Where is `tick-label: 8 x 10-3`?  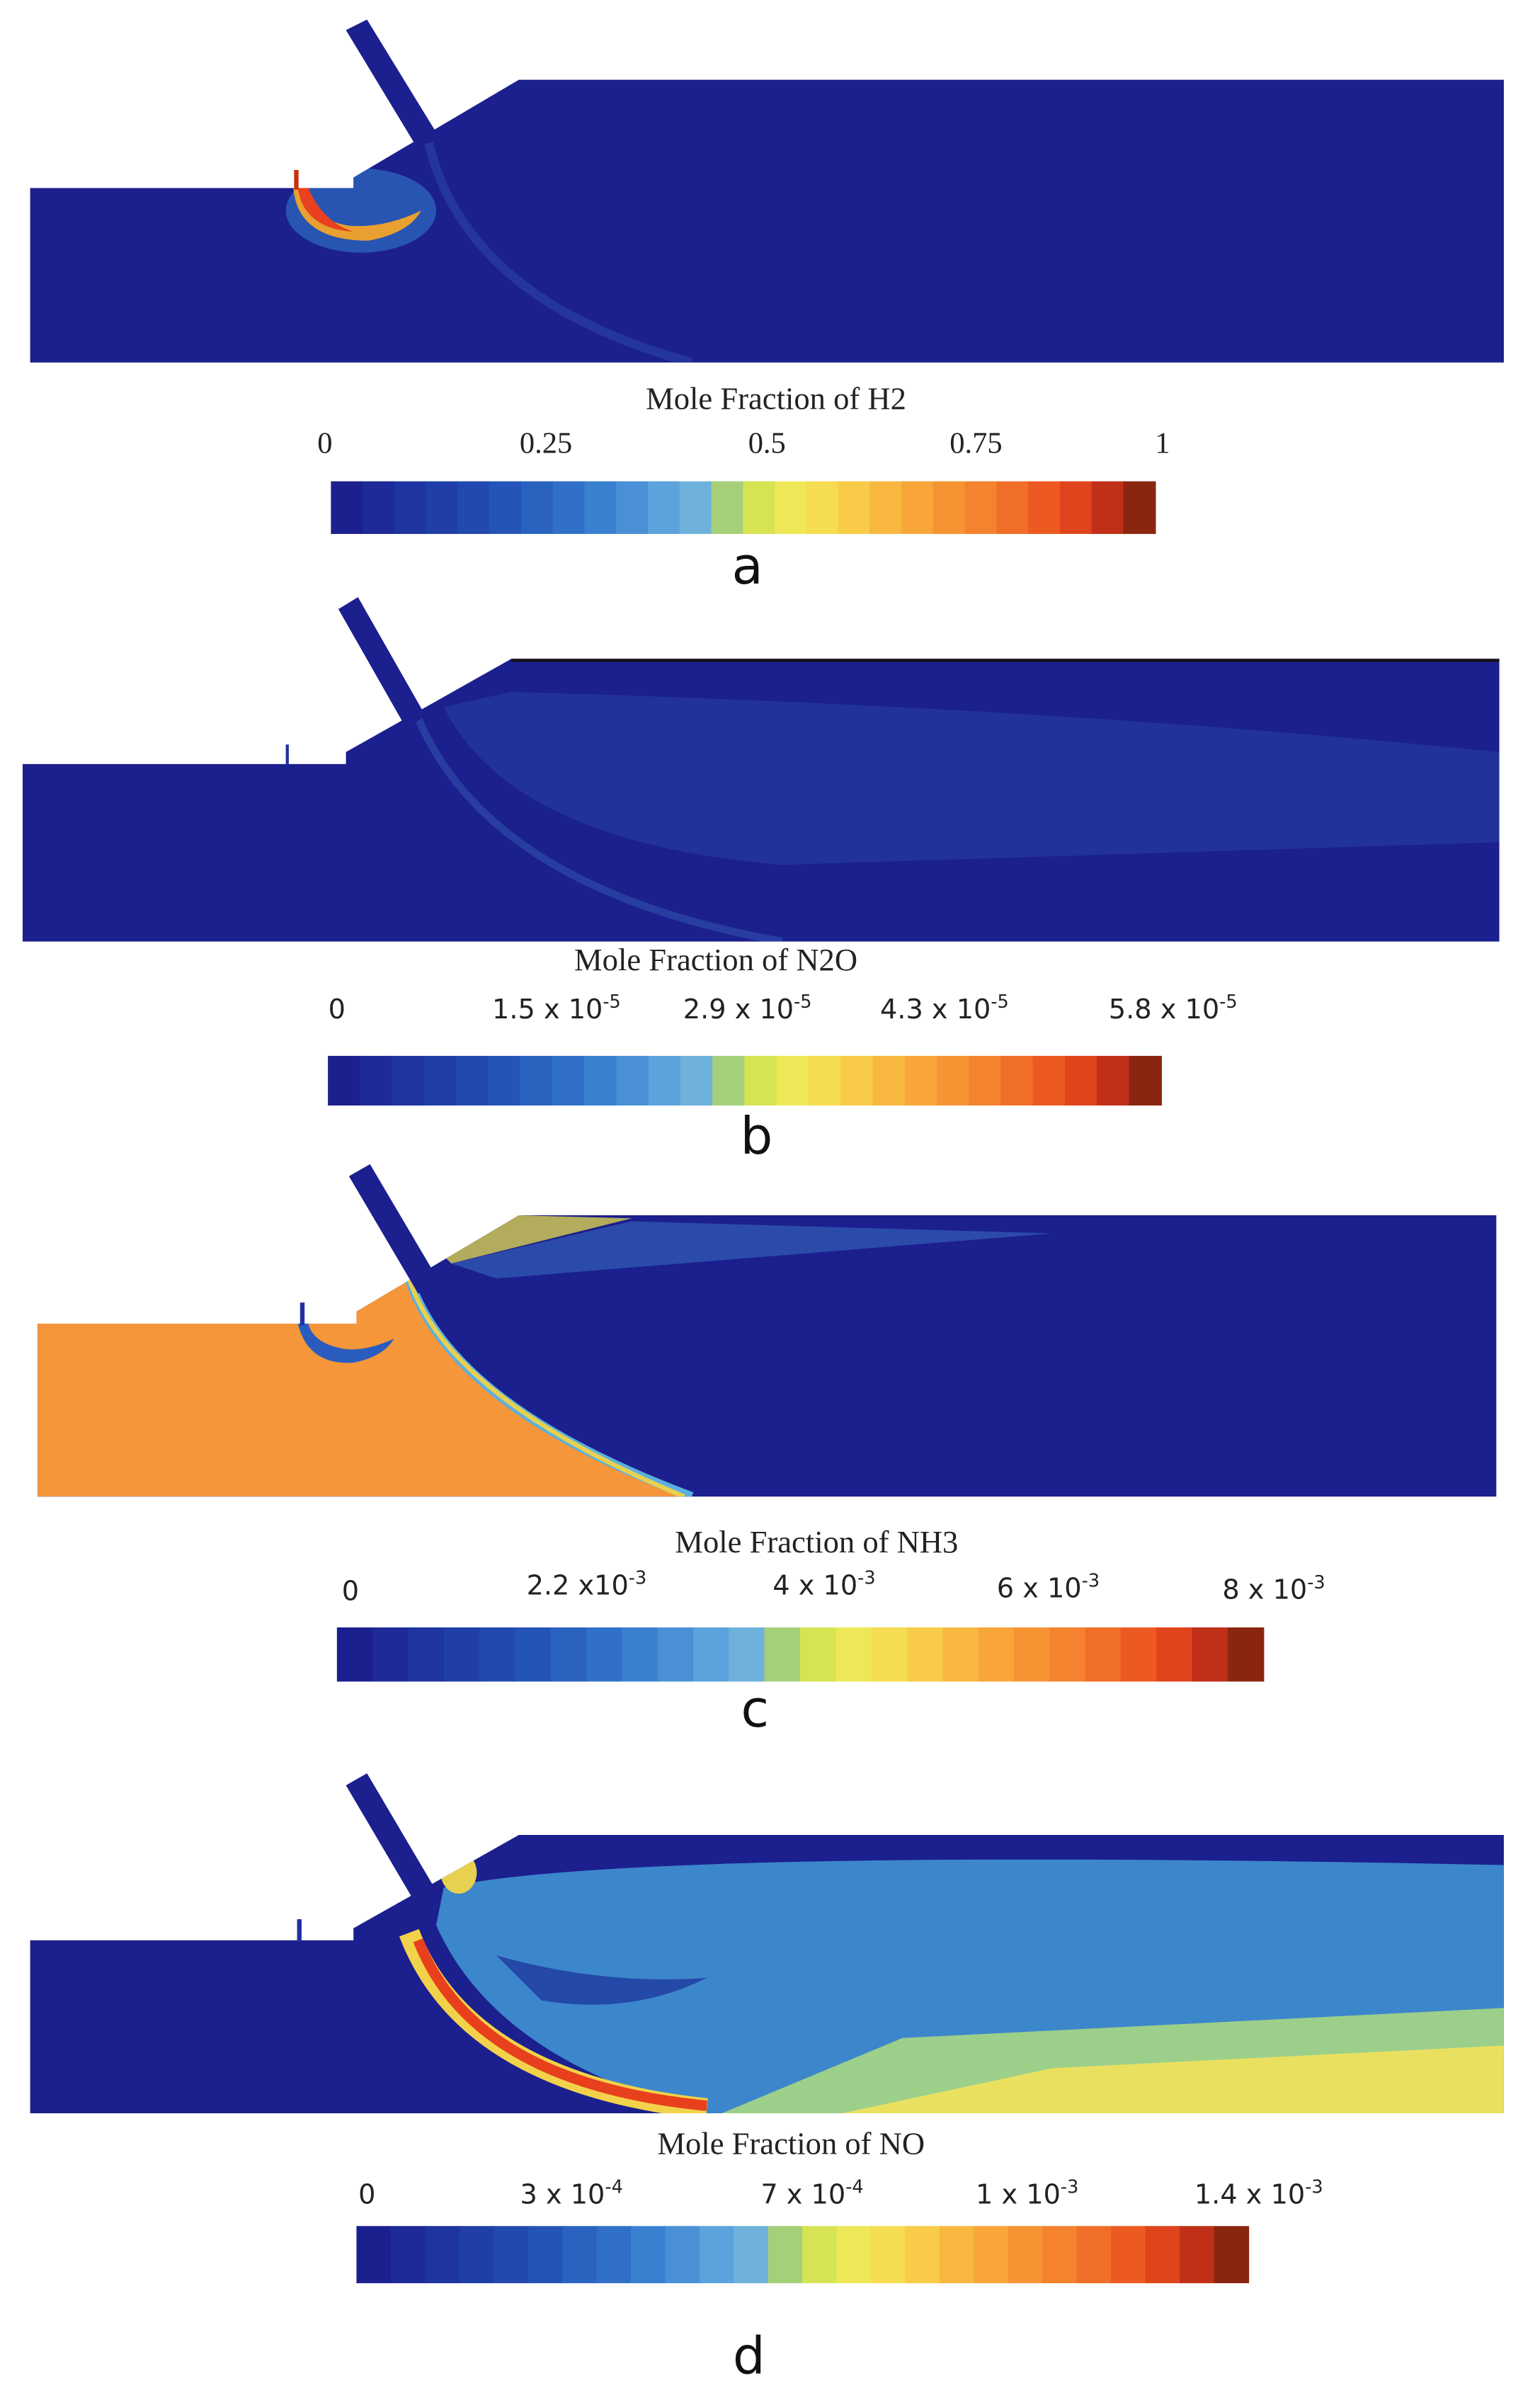
tick-label: 8 x 10-3 is located at coordinates (1273, 1589).